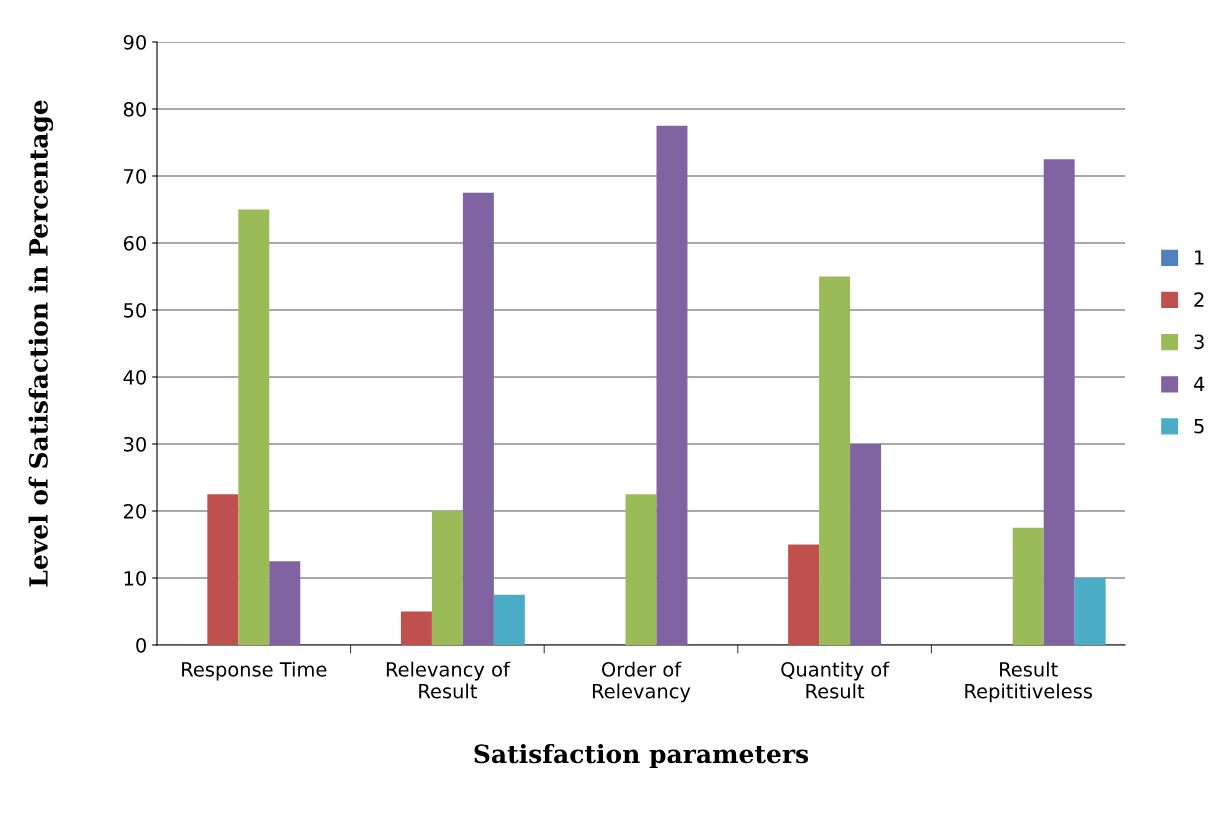 This screenshot has height=818, width=1226. Describe the element at coordinates (641, 682) in the screenshot. I see `x-tick-label: Order of Relevancy` at that location.